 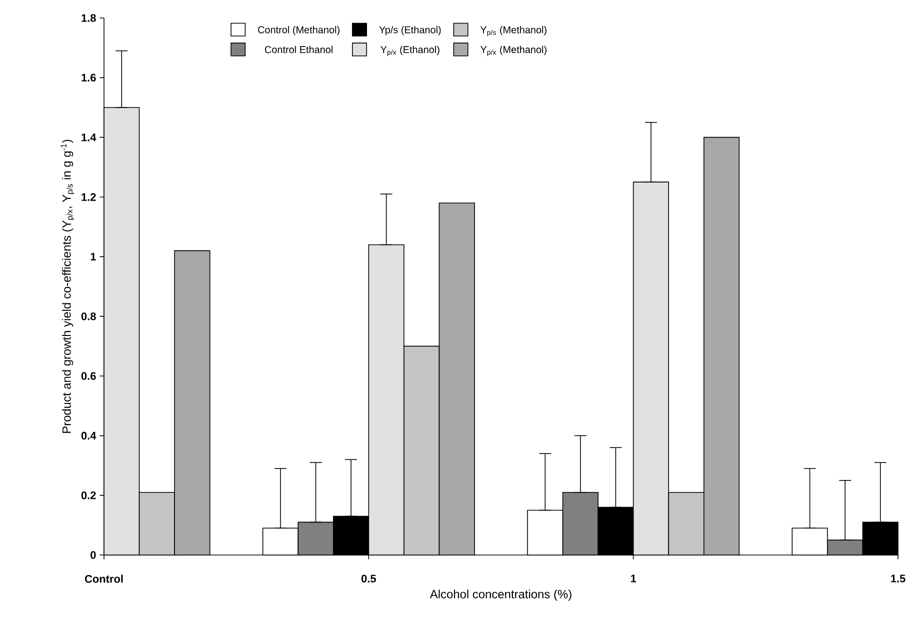 What do you see at coordinates (89, 138) in the screenshot?
I see `y-tick-label: 1.4` at bounding box center [89, 138].